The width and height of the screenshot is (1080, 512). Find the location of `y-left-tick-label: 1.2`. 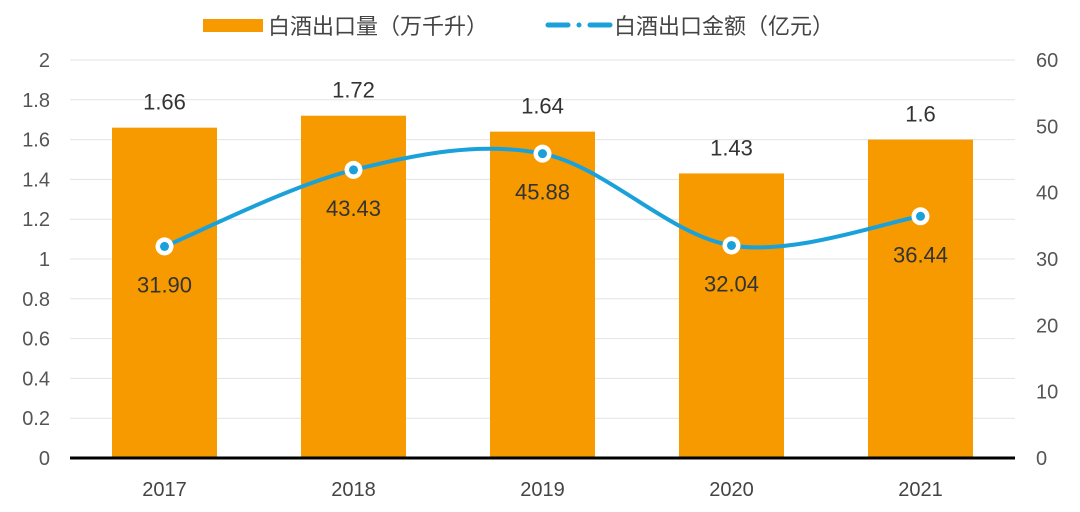

y-left-tick-label: 1.2 is located at coordinates (36, 220).